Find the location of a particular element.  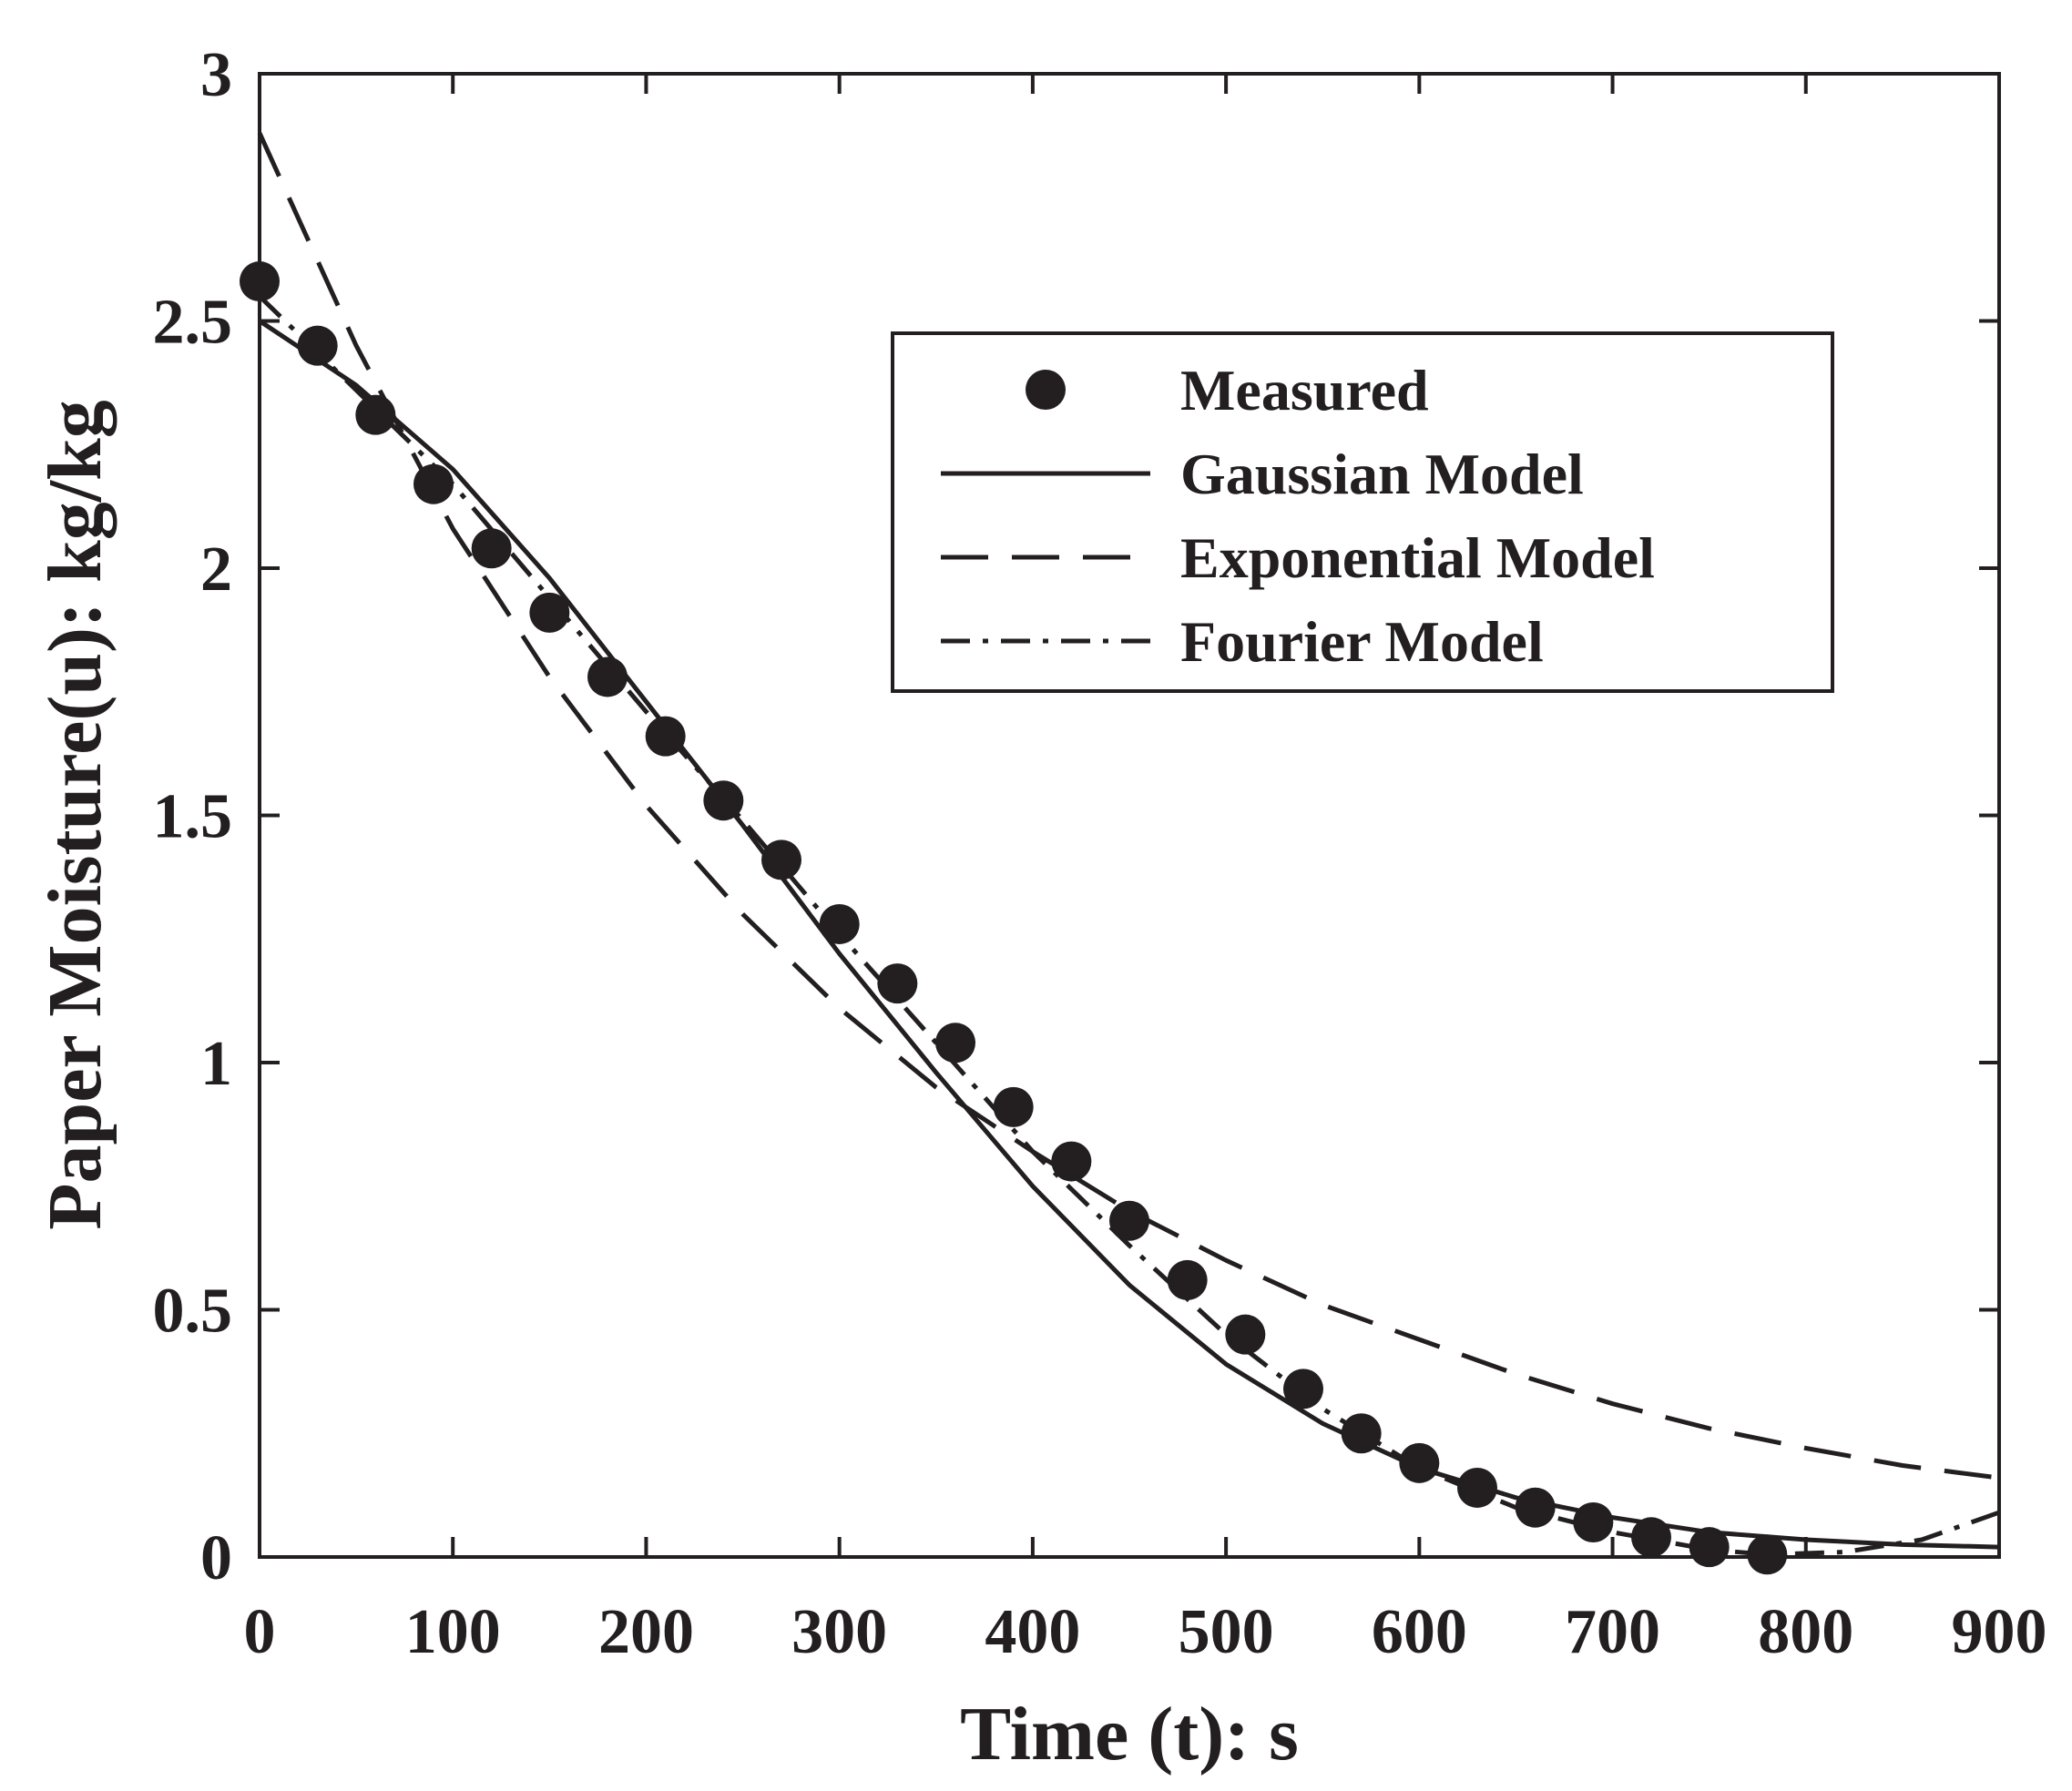

y-tick-label: 3 is located at coordinates (216, 75).